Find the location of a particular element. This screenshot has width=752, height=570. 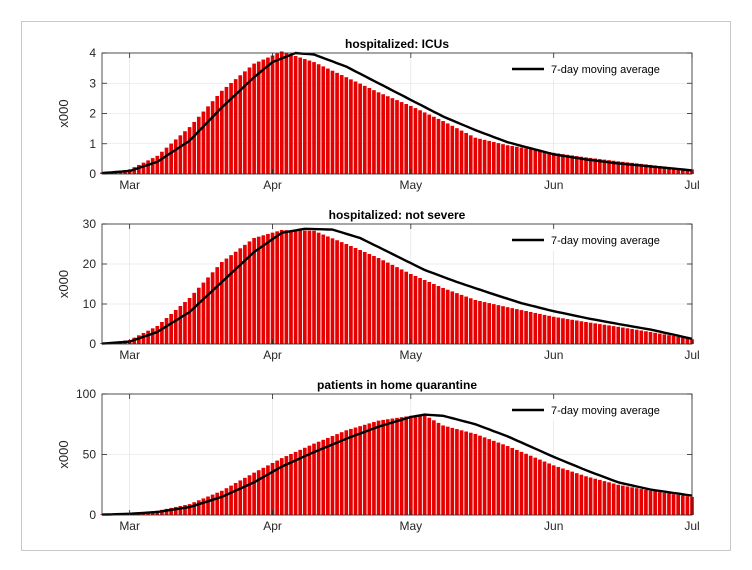

x-tick-label: Mar is located at coordinates (129, 526).